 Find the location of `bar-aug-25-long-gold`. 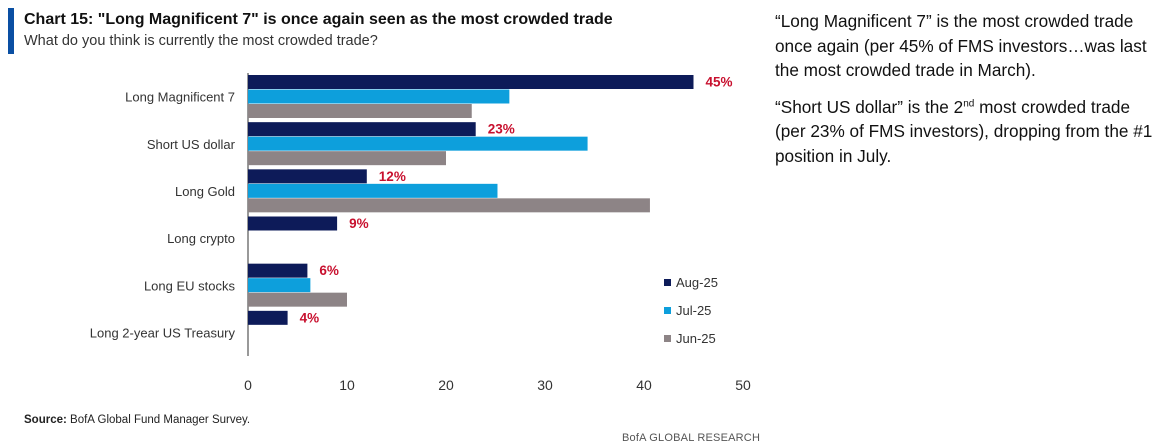

bar-aug-25-long-gold is located at coordinates (307, 176).